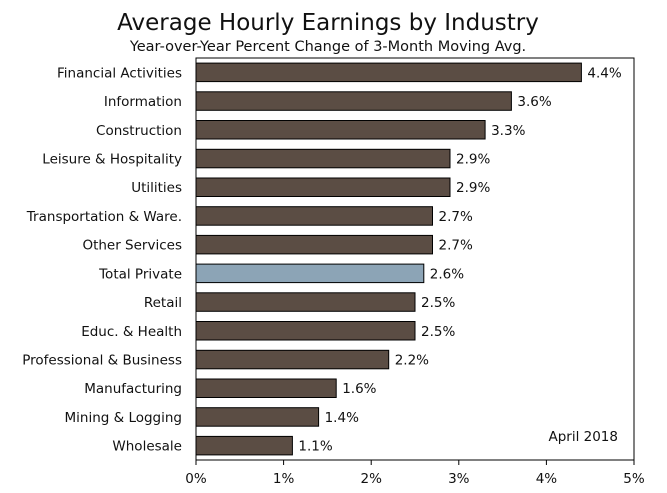 The width and height of the screenshot is (667, 493). I want to click on bar-retail, so click(305, 302).